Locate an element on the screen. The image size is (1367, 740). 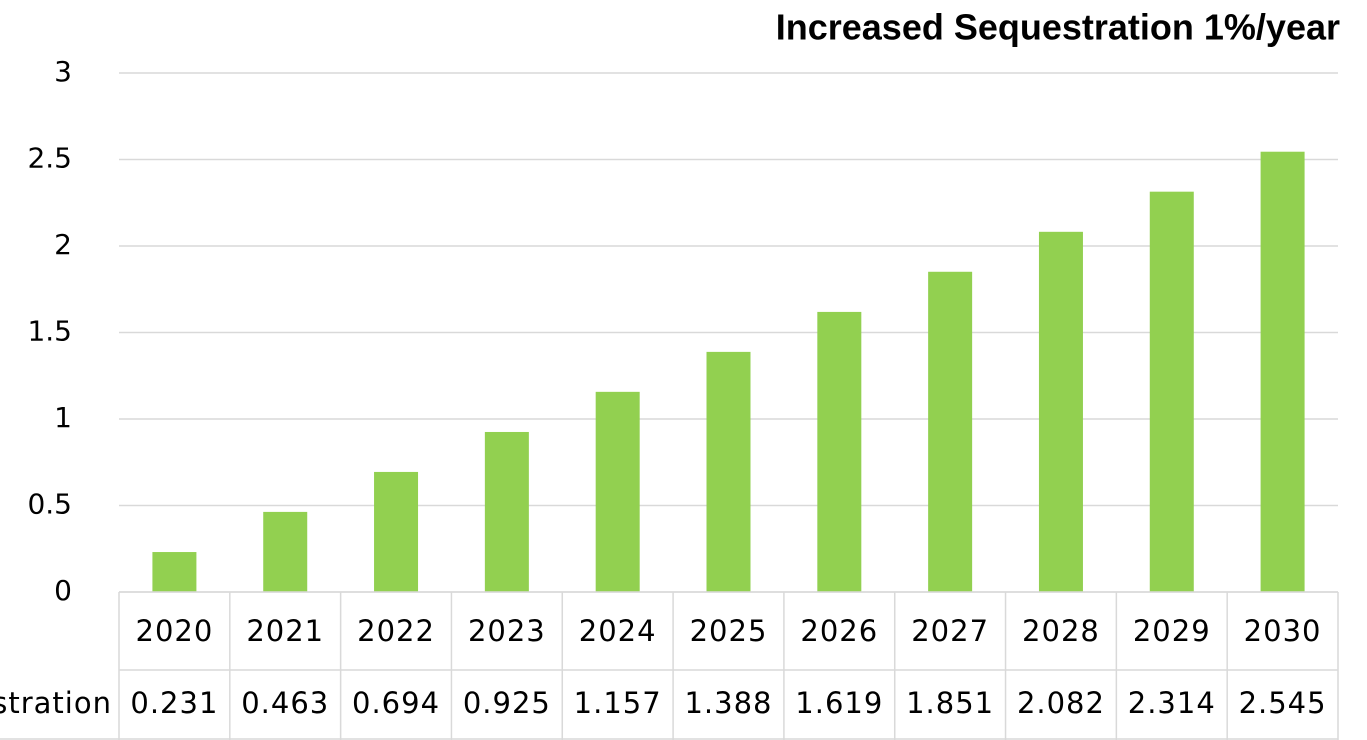
y-tick-label: 2.5 is located at coordinates (49, 158).